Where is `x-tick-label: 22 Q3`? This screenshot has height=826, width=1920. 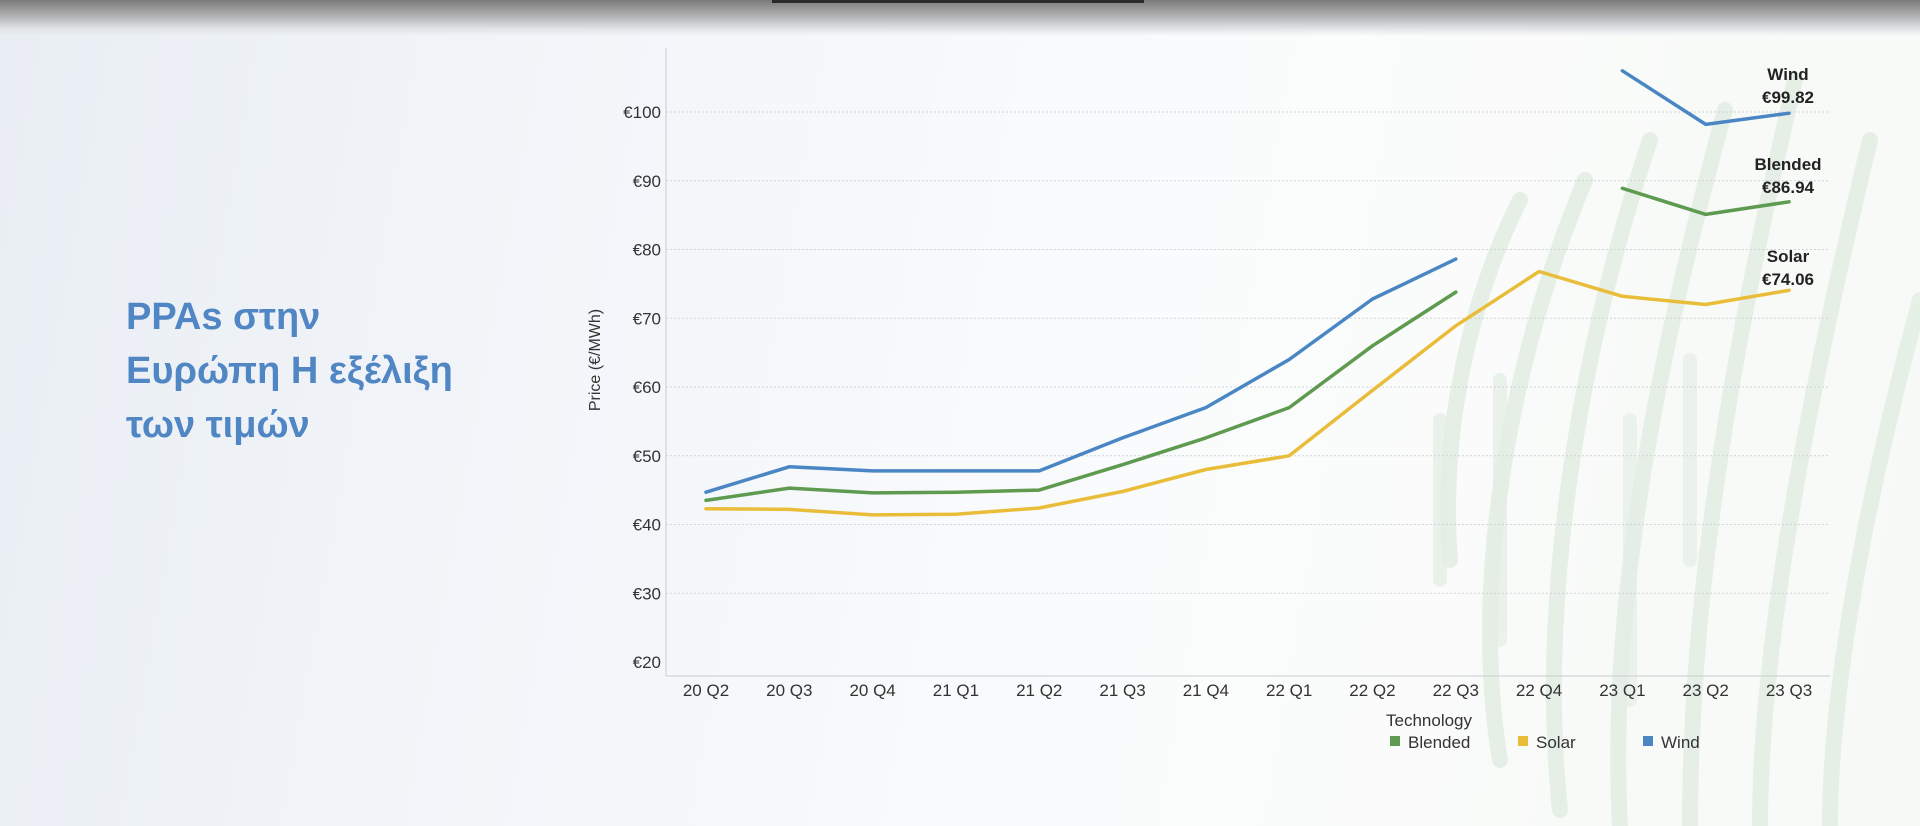 x-tick-label: 22 Q3 is located at coordinates (1456, 690).